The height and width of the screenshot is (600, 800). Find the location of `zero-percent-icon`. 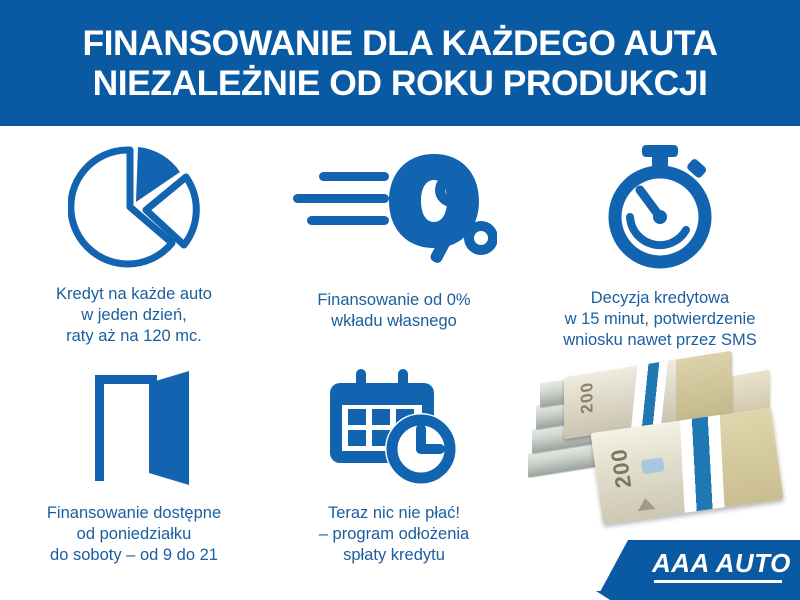

zero-percent-icon is located at coordinates (394, 205).